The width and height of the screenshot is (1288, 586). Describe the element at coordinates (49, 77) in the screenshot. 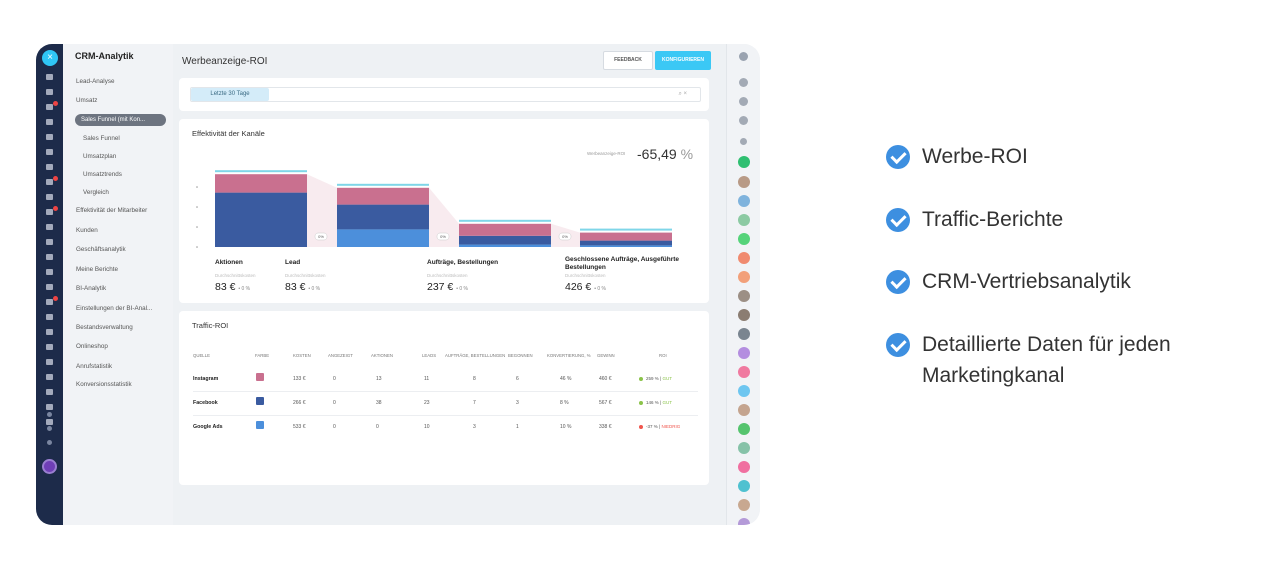

I see `stream-icon` at that location.